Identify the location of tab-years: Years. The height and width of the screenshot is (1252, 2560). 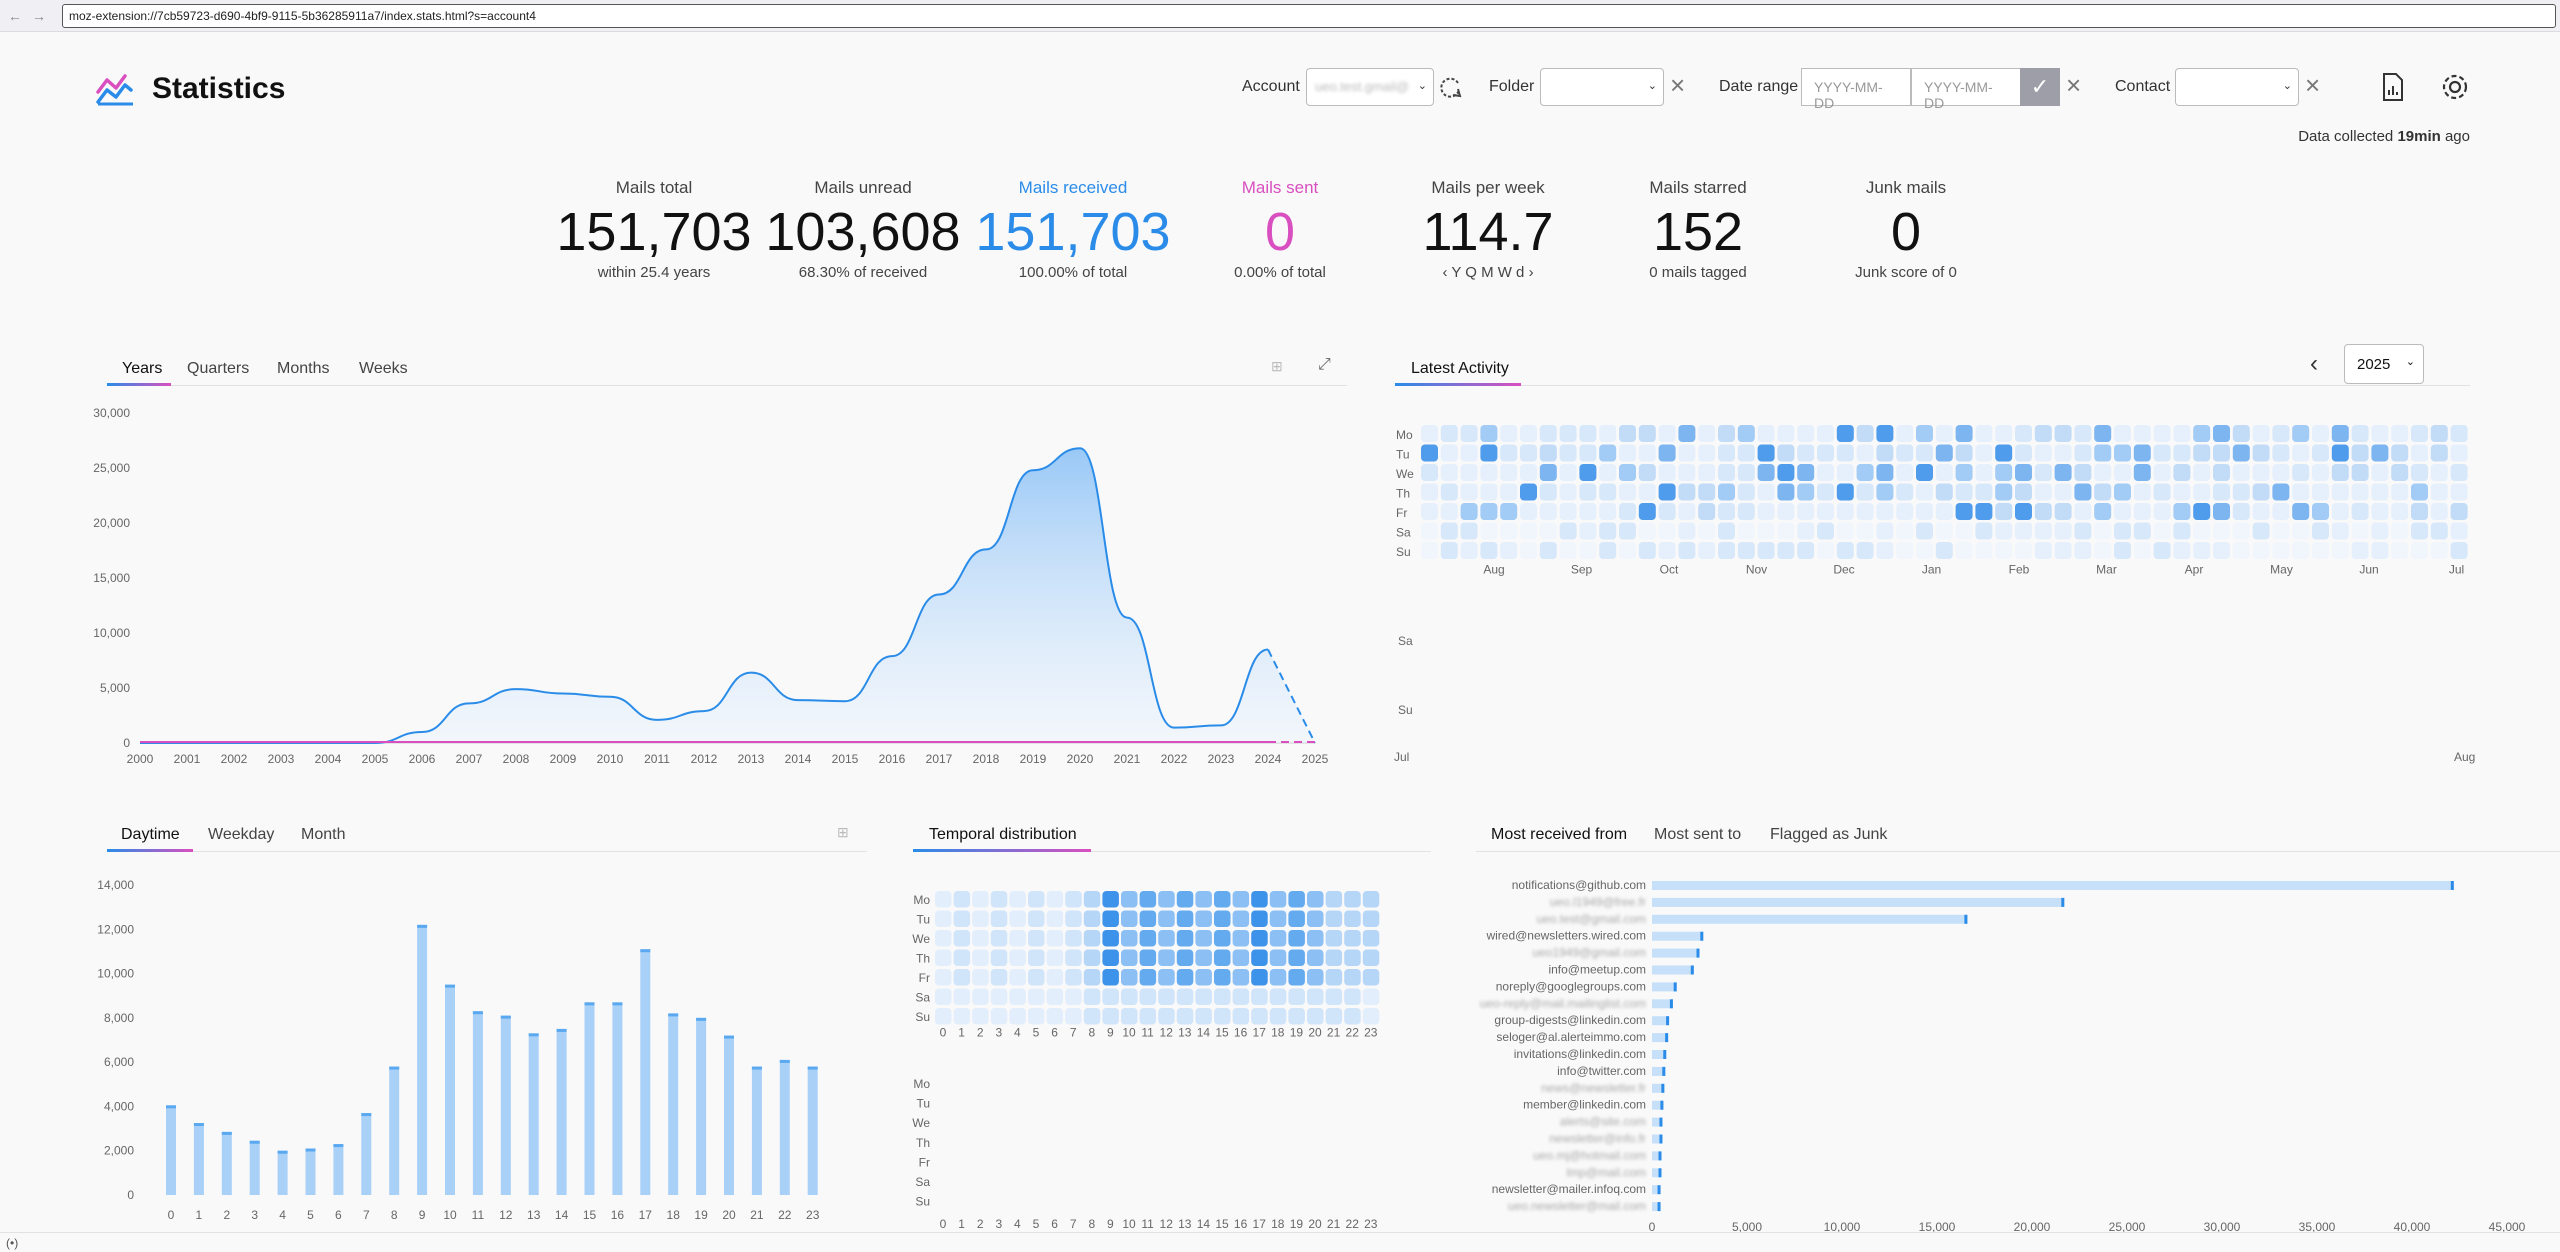
(142, 368).